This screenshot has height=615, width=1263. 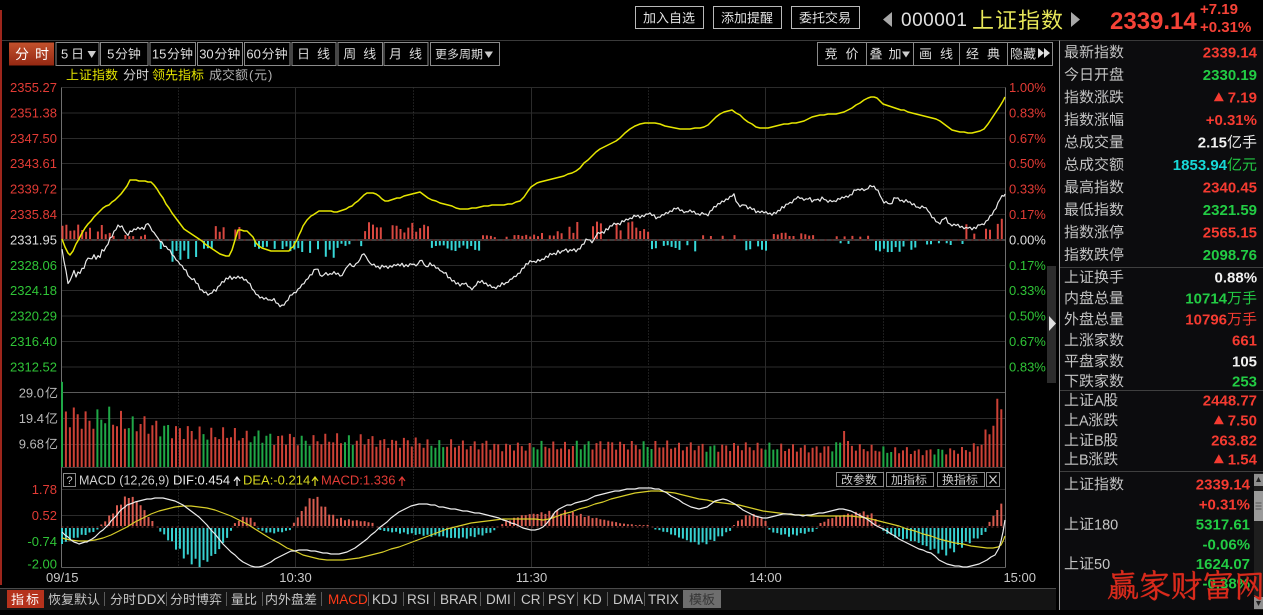 What do you see at coordinates (358, 480) in the screenshot?
I see `svg-text: MACD:1.336` at bounding box center [358, 480].